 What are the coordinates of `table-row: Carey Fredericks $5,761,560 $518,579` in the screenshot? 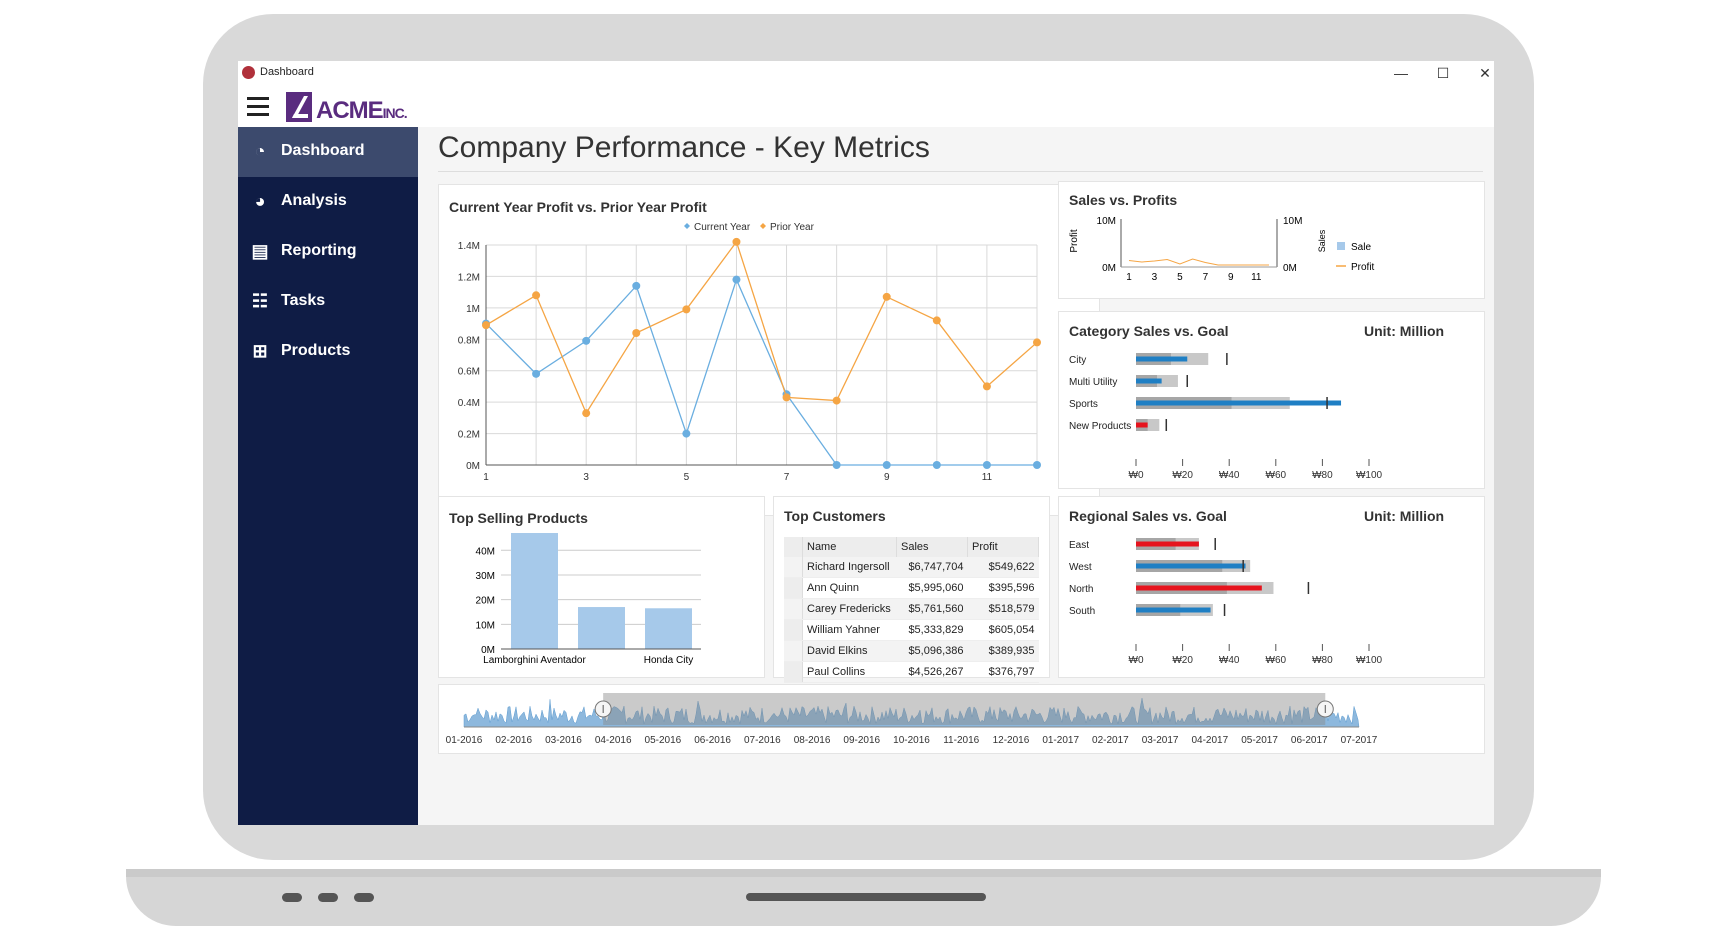 It's located at (911, 609).